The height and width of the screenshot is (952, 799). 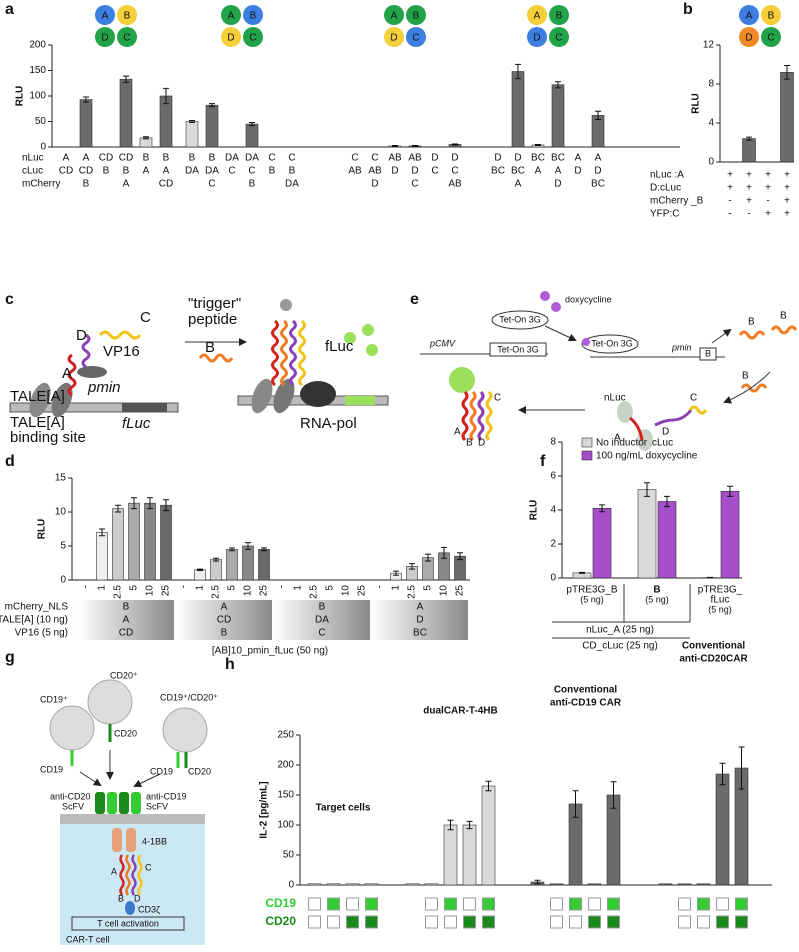 What do you see at coordinates (587, 442) in the screenshot?
I see `legend-swatch` at bounding box center [587, 442].